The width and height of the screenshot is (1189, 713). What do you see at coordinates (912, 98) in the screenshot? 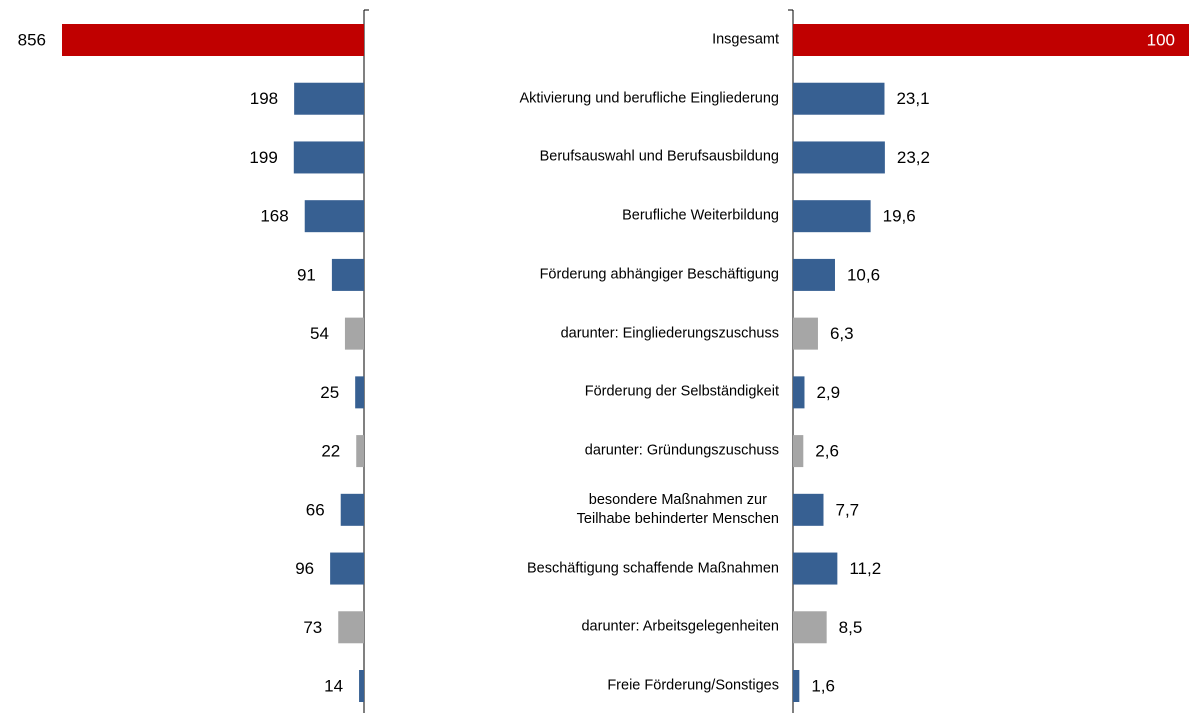
I see `value-label: 23,1` at bounding box center [912, 98].